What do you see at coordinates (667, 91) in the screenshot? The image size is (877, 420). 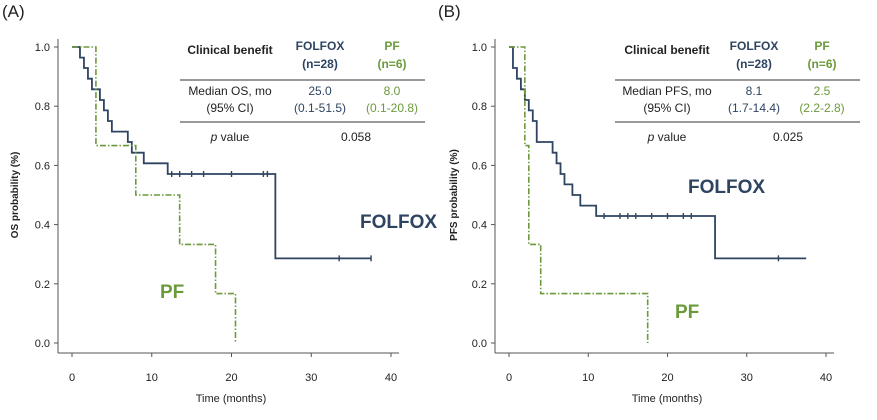 I see `table-row-label: Median PFS, mo` at bounding box center [667, 91].